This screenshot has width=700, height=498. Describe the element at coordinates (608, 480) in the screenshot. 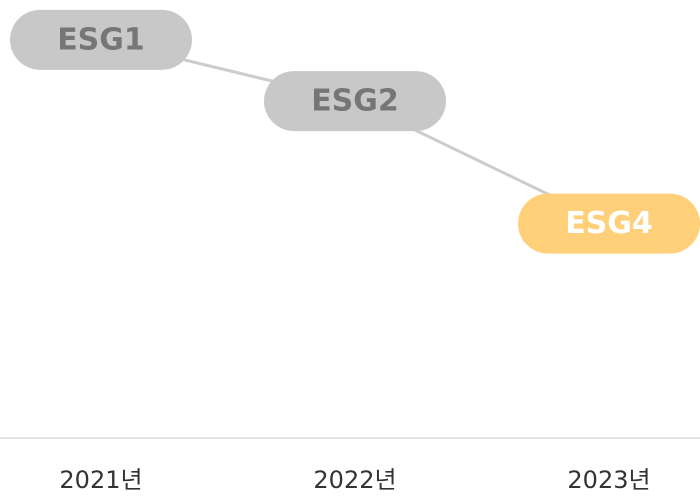

I see `x-tick-label: 2023년` at that location.